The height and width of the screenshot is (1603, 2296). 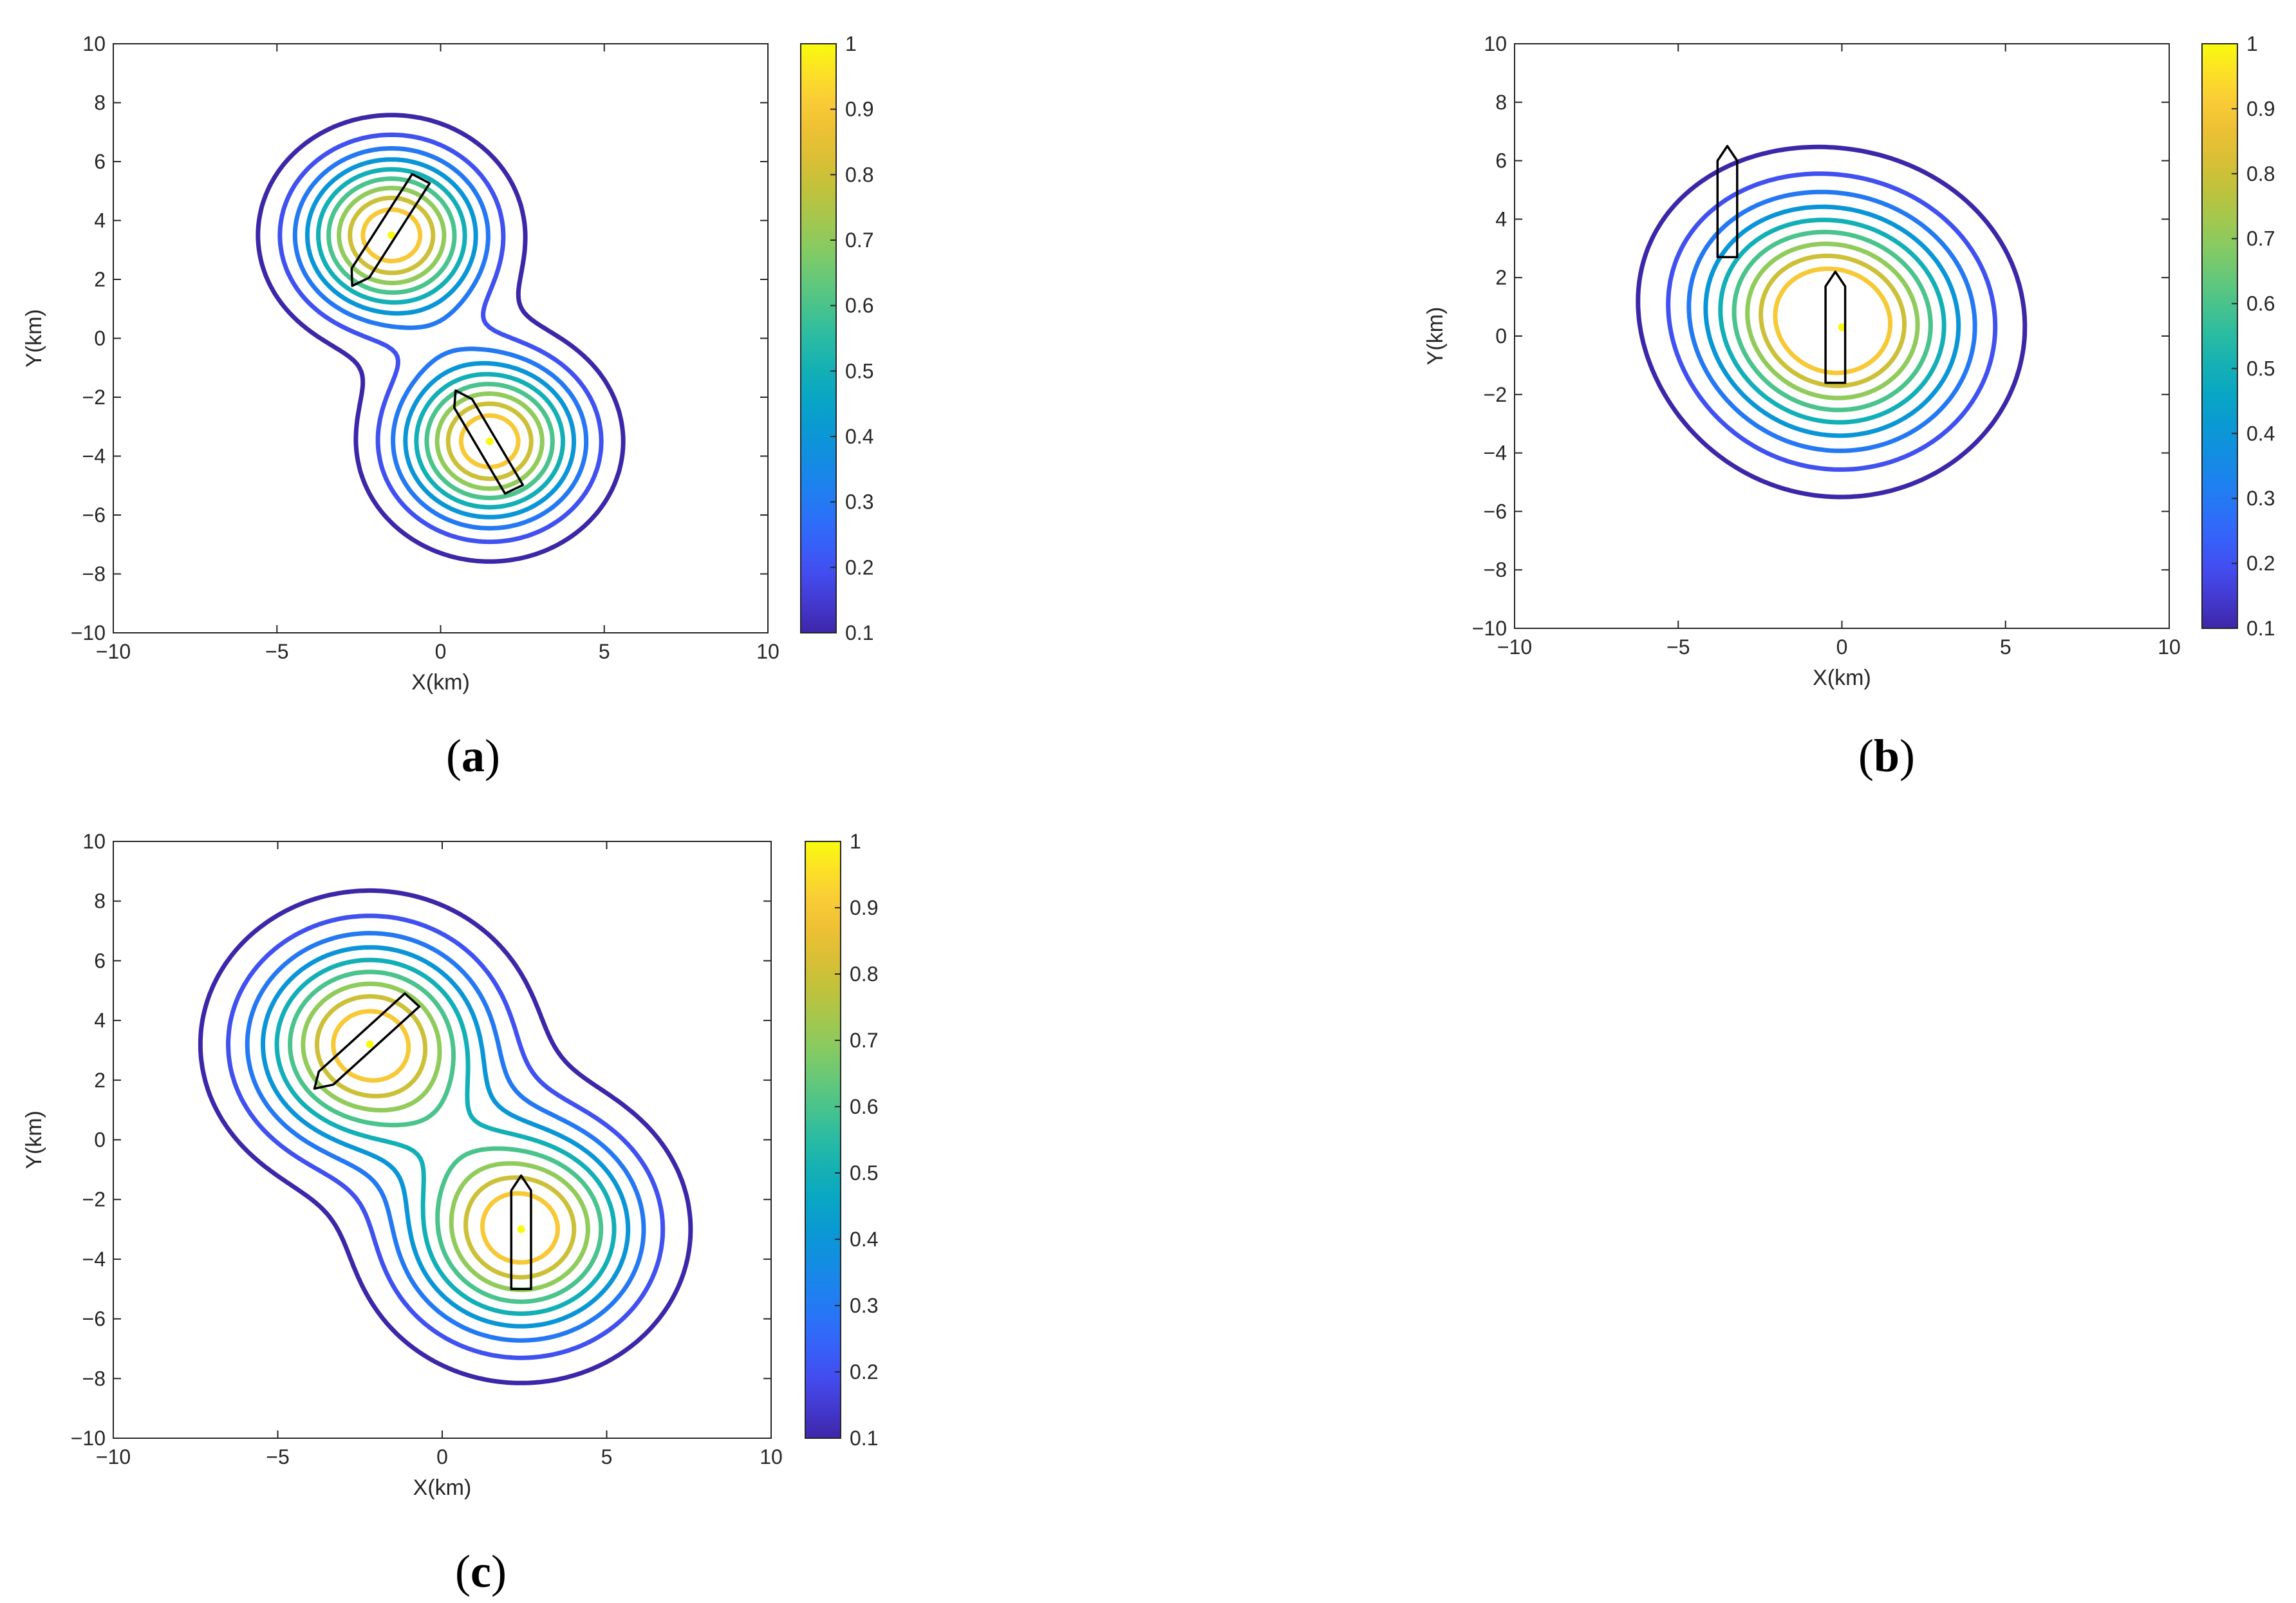 I want to click on contour-level-0.7, so click(x=1833, y=320).